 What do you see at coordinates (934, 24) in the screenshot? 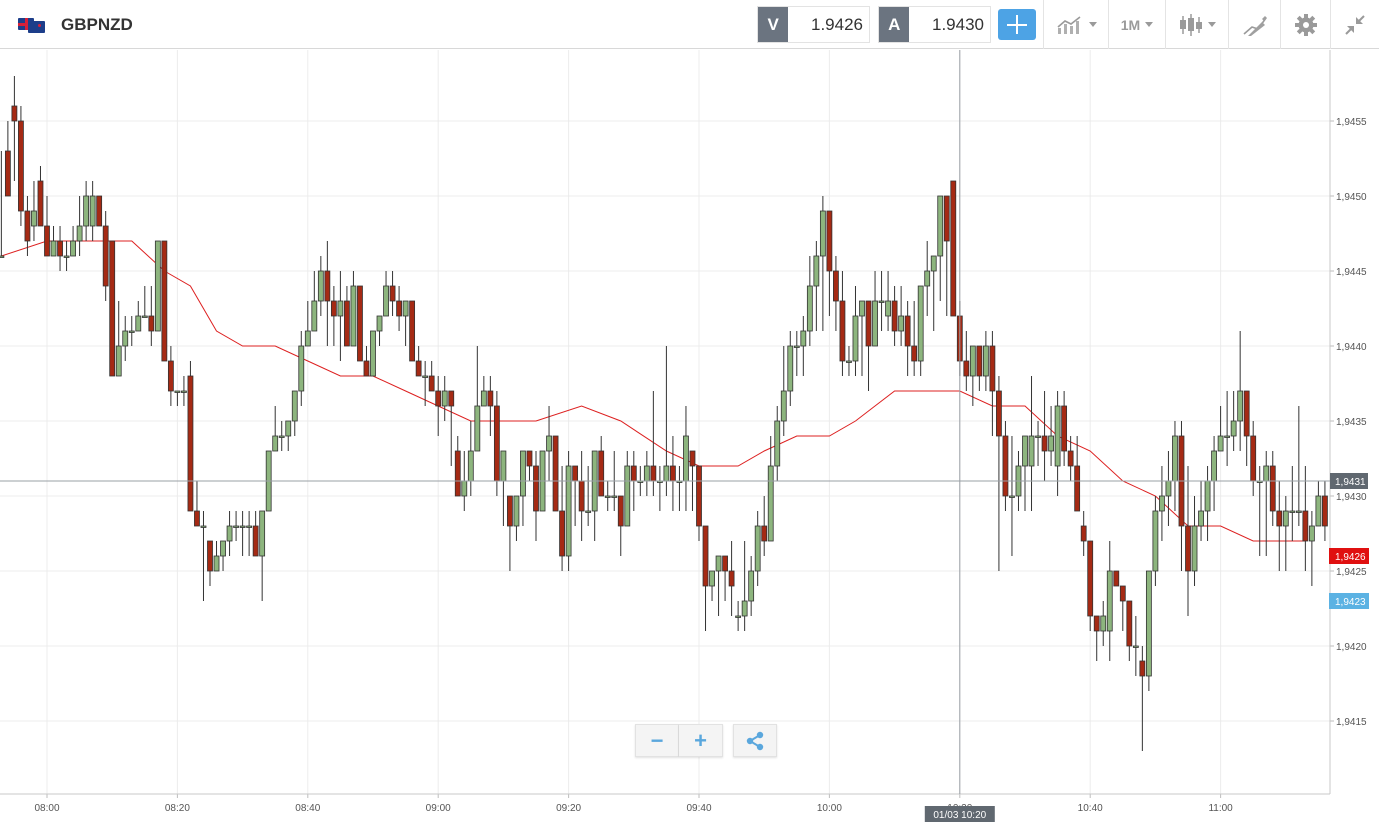
I see `buy-quote: A 1.9430` at bounding box center [934, 24].